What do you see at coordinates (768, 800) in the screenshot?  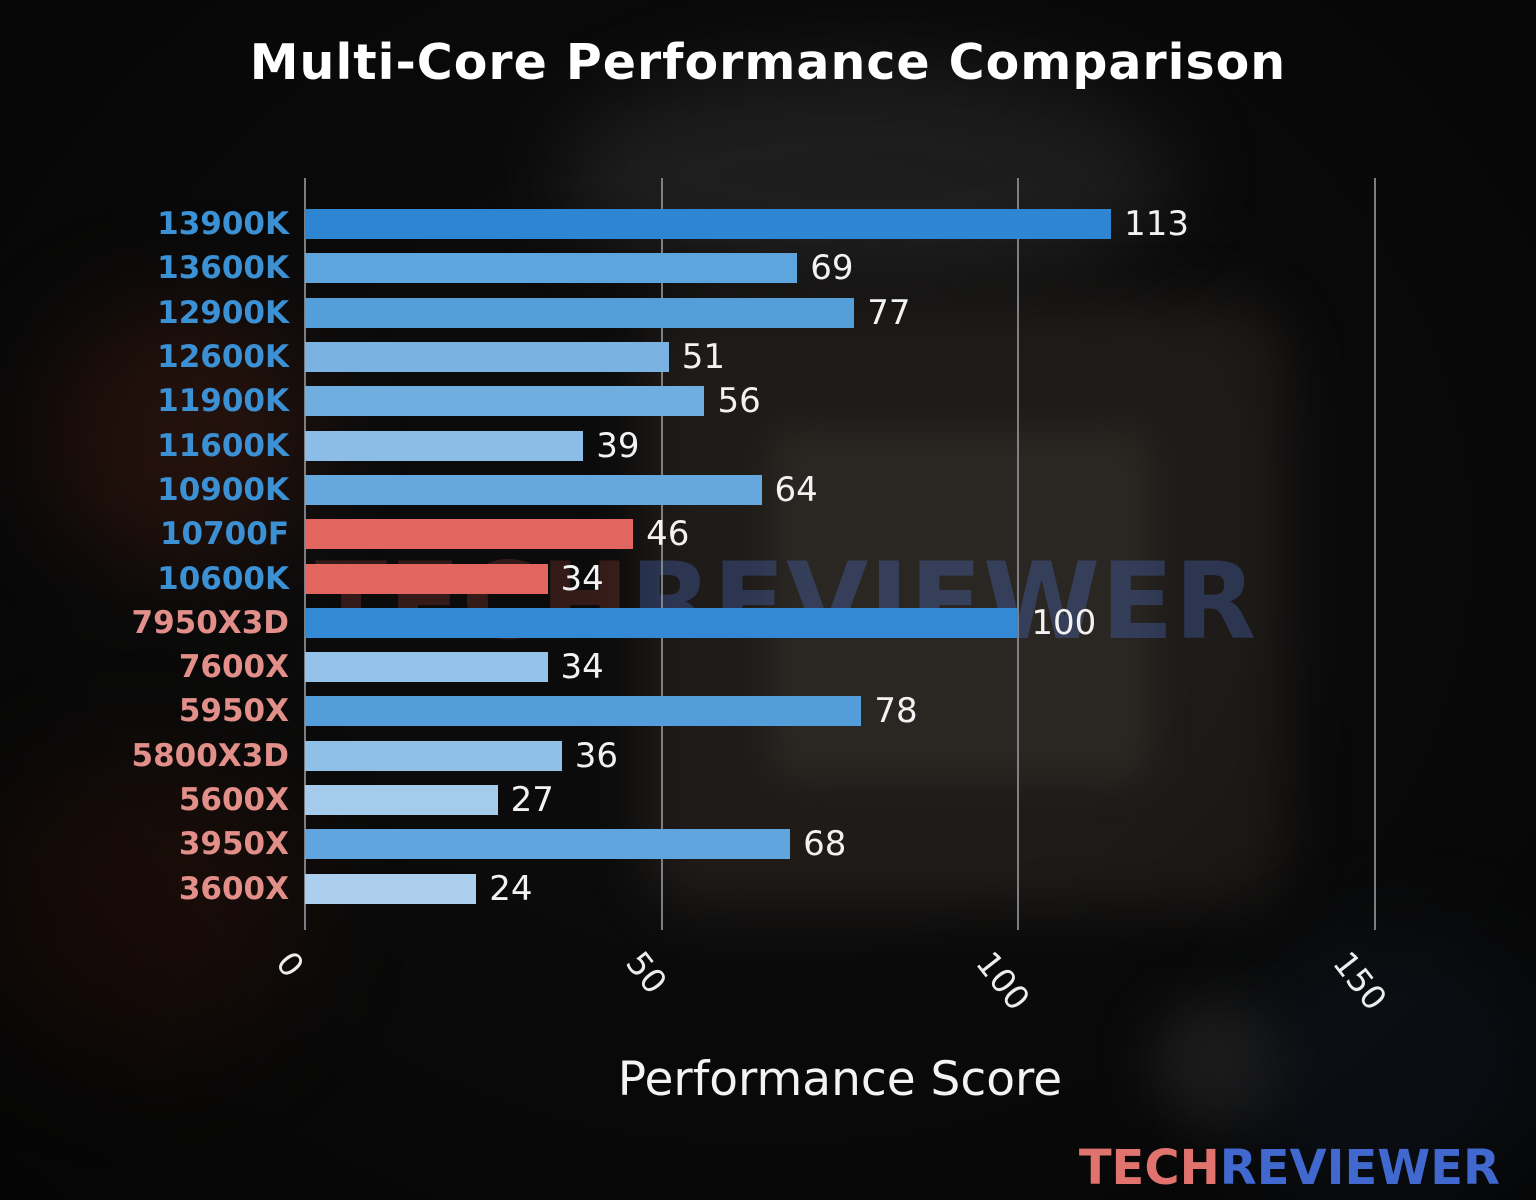 I see `bar-row: 5600X 27` at bounding box center [768, 800].